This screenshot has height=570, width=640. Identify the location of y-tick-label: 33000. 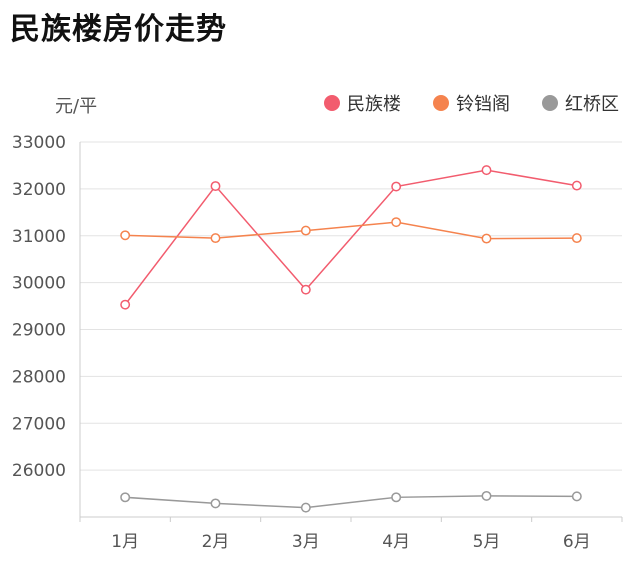
(39, 143).